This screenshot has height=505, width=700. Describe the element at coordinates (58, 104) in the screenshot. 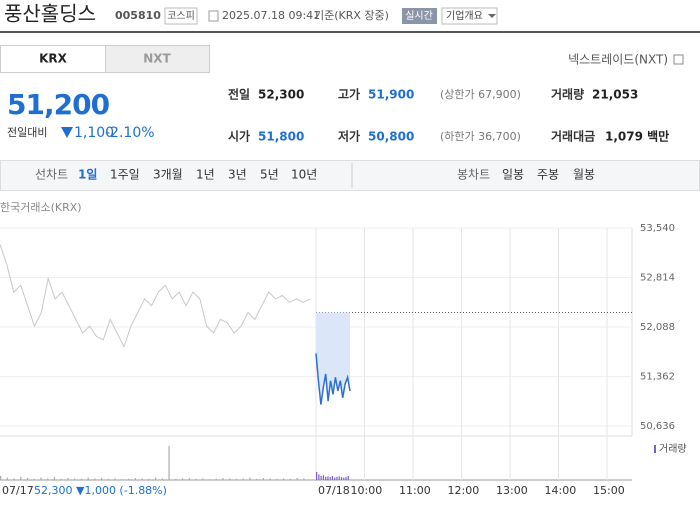

I see `current-price: 51,200` at that location.